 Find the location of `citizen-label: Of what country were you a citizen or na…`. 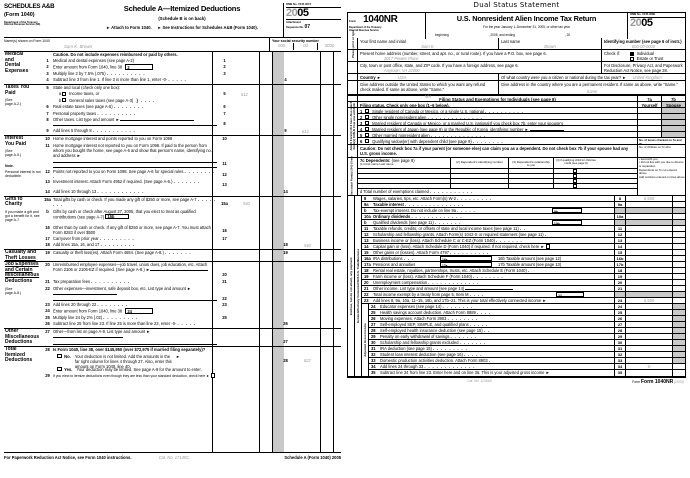

citizen-label: Of what country were you a citizen or na… is located at coordinates (564, 77).